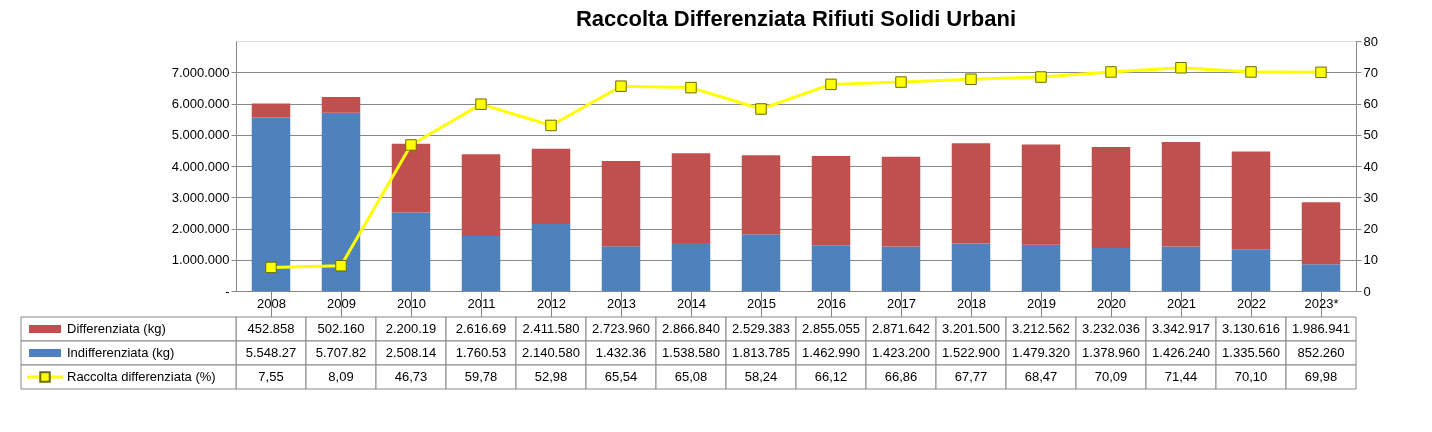 Image resolution: width=1432 pixels, height=432 pixels. Describe the element at coordinates (796, 18) in the screenshot. I see `chart-title: Raccolta Differenziata Rifiuti Solidi Urbani` at that location.